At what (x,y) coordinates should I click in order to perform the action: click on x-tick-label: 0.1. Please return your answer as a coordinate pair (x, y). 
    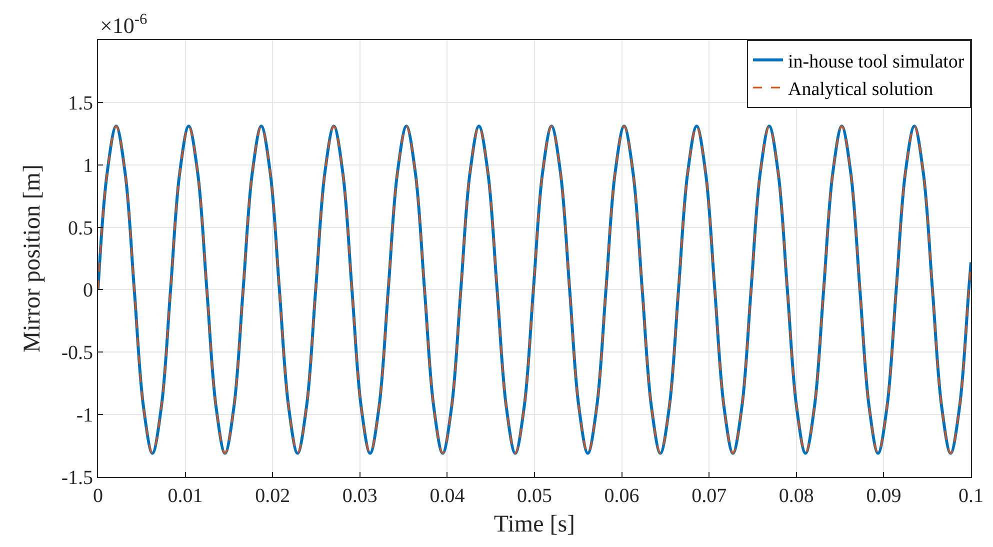
    Looking at the image, I should click on (971, 496).